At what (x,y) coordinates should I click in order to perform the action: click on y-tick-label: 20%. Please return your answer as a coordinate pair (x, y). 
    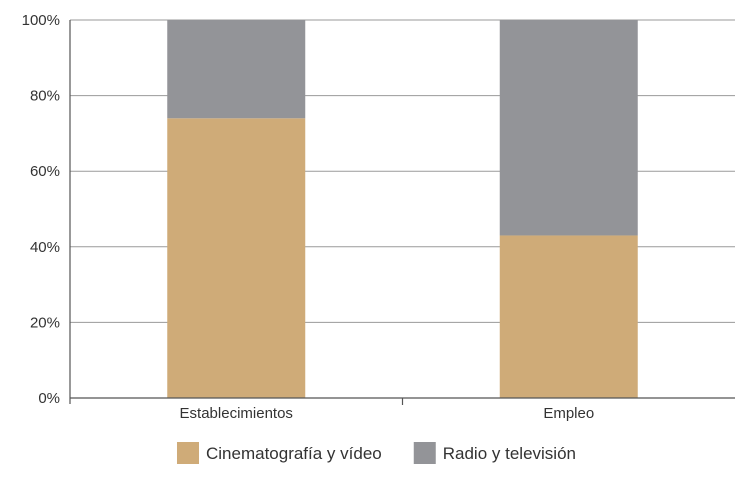
    Looking at the image, I should click on (45, 322).